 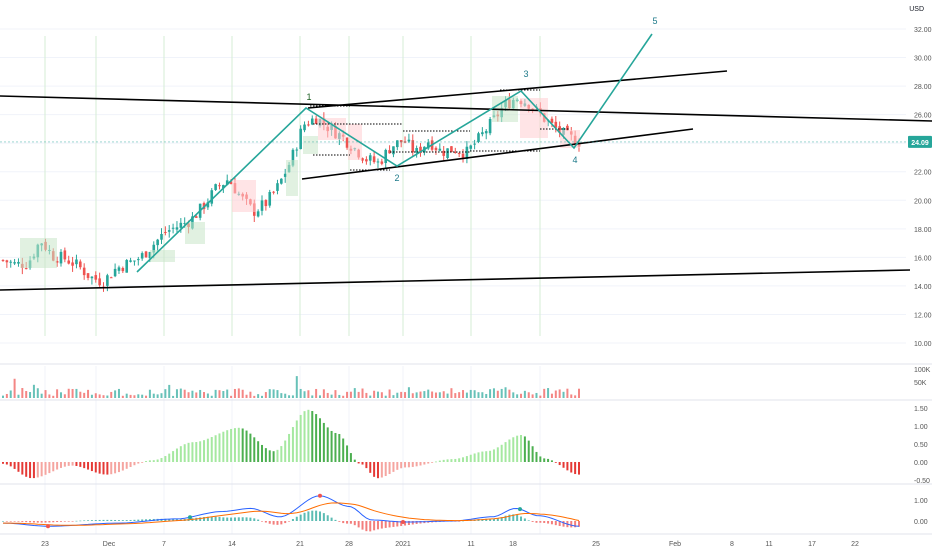 I want to click on macd-tick-label: 0.00, so click(x=921, y=522).